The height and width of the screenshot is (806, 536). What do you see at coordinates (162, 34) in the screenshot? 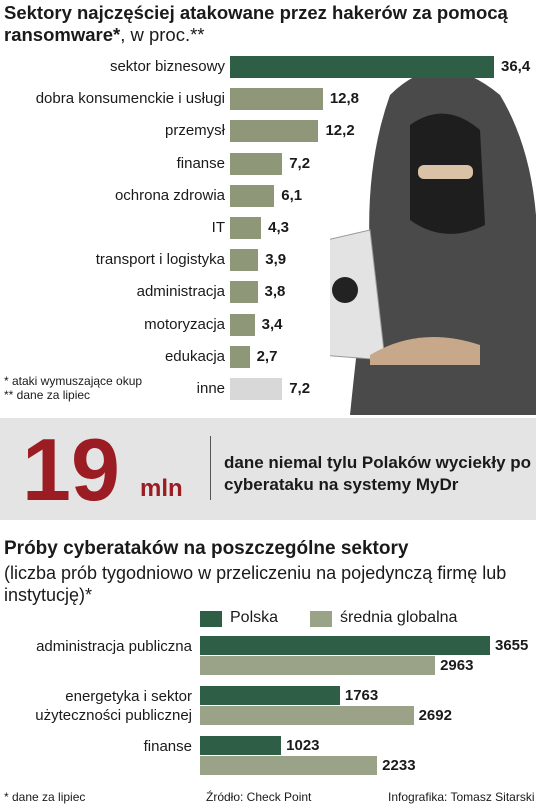
I see `chart-subtitle: , w proc.**` at bounding box center [162, 34].